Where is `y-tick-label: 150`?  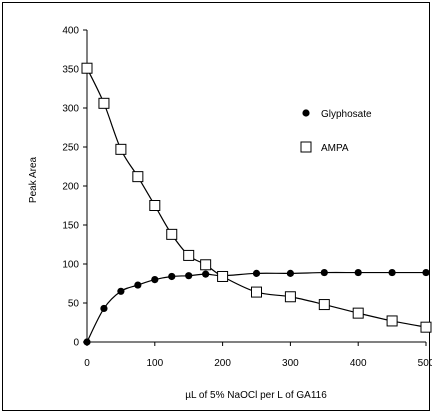
y-tick-label: 150 is located at coordinates (70, 226).